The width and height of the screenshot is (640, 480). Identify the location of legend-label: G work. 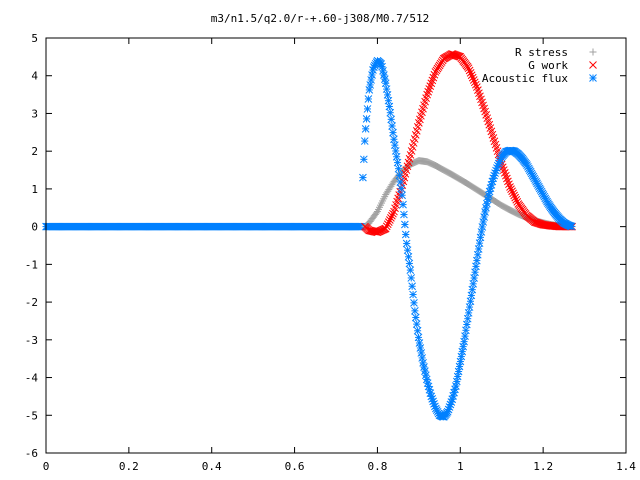
(548, 65).